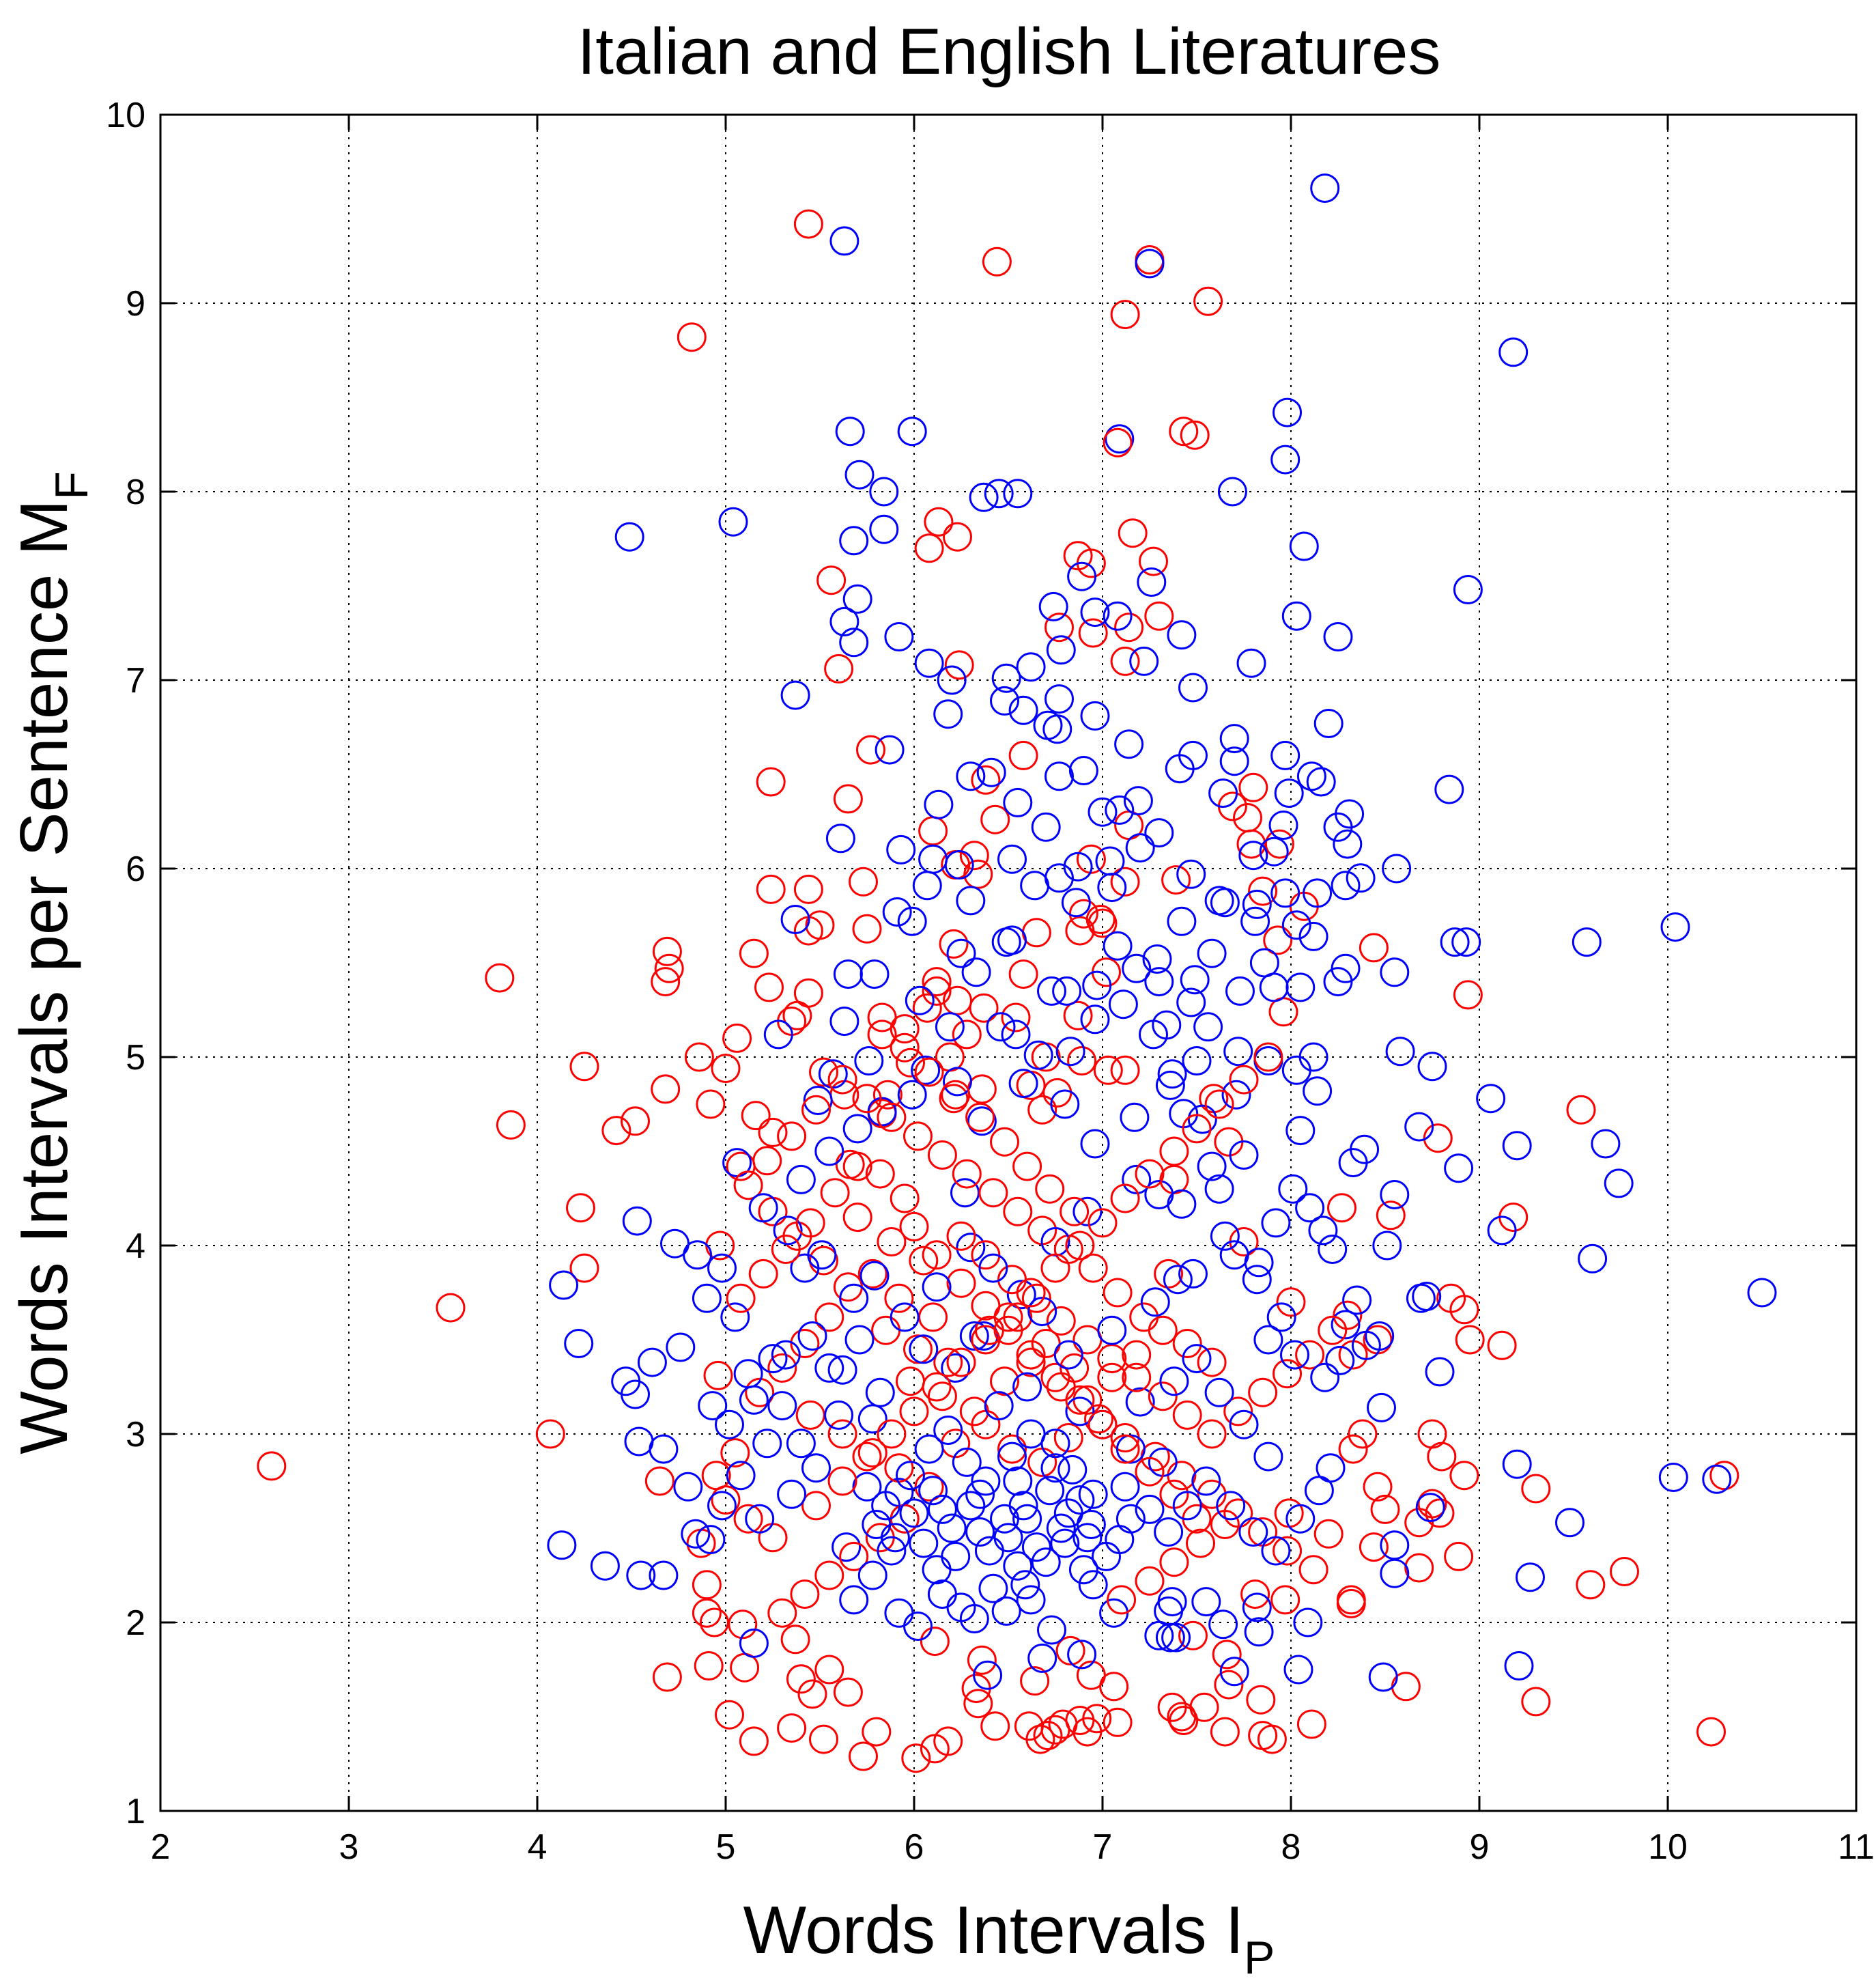  Describe the element at coordinates (1259, 1958) in the screenshot. I see `x-axis-label-subscript: P` at that location.